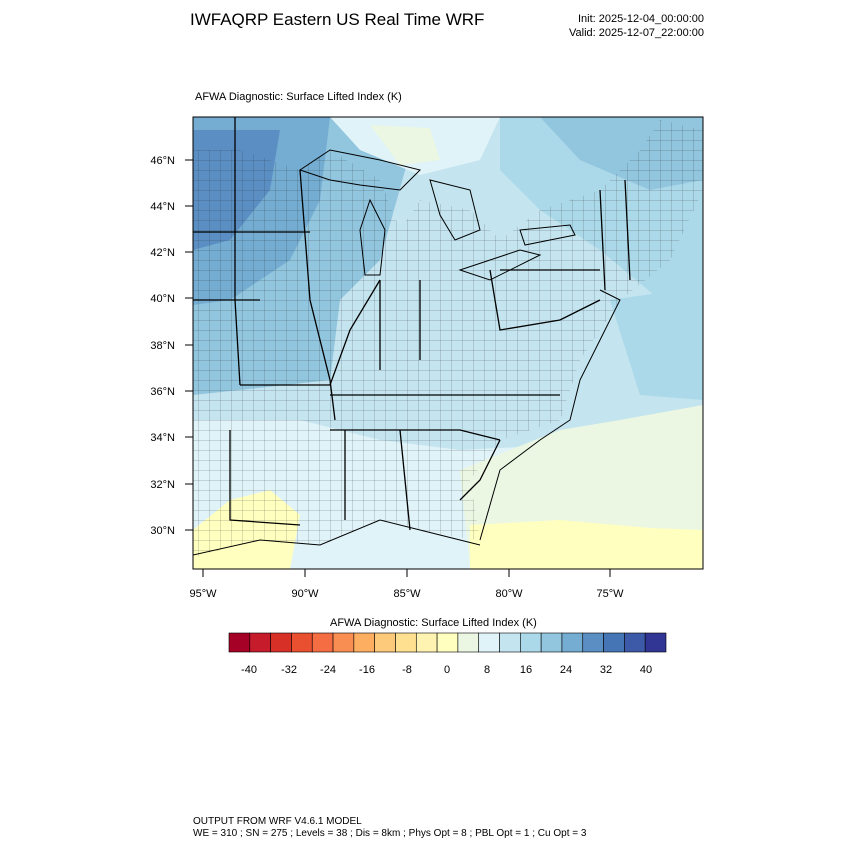 This screenshot has height=850, width=850. What do you see at coordinates (641, 19) in the screenshot?
I see `init-time: Init: 2025-12-04_00:00:00` at bounding box center [641, 19].